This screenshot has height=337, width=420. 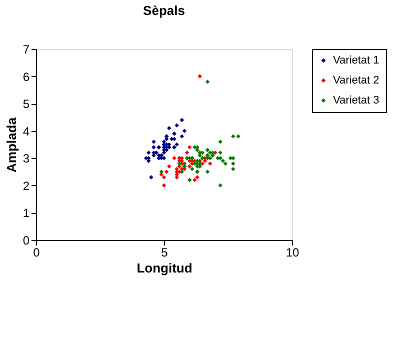 What do you see at coordinates (356, 100) in the screenshot?
I see `legend-label: Varietat 3` at bounding box center [356, 100].